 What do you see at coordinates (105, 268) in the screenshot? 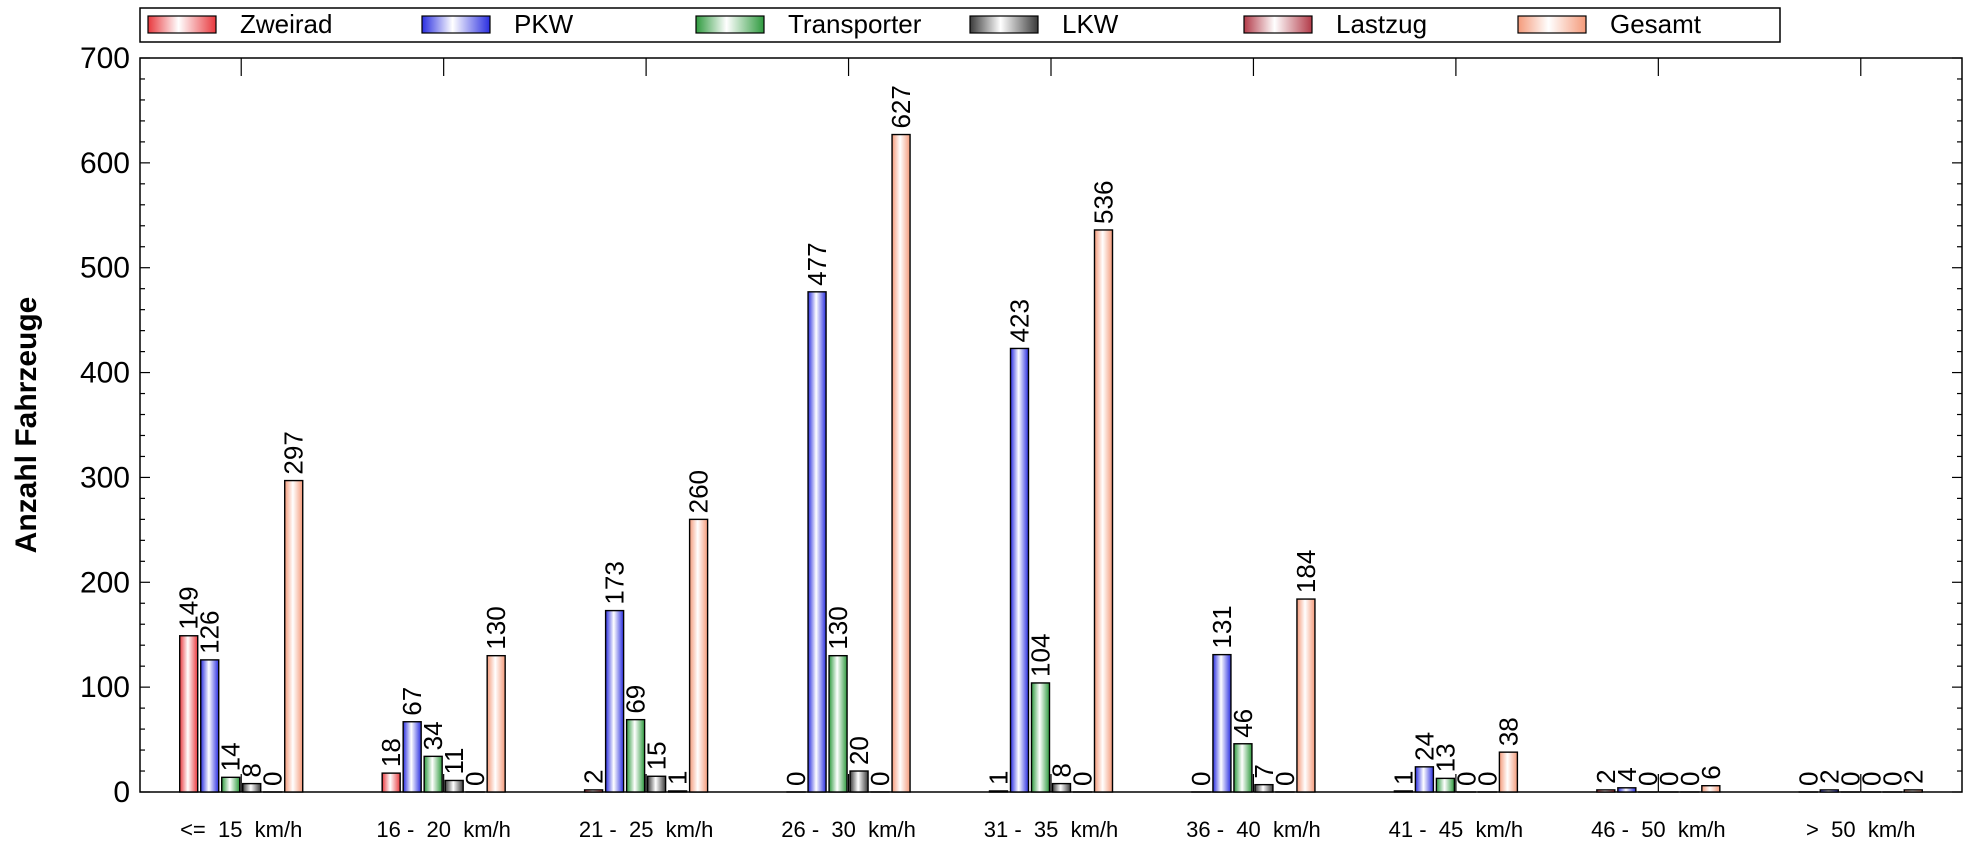
I see `y-tick-label: 500` at bounding box center [105, 268].